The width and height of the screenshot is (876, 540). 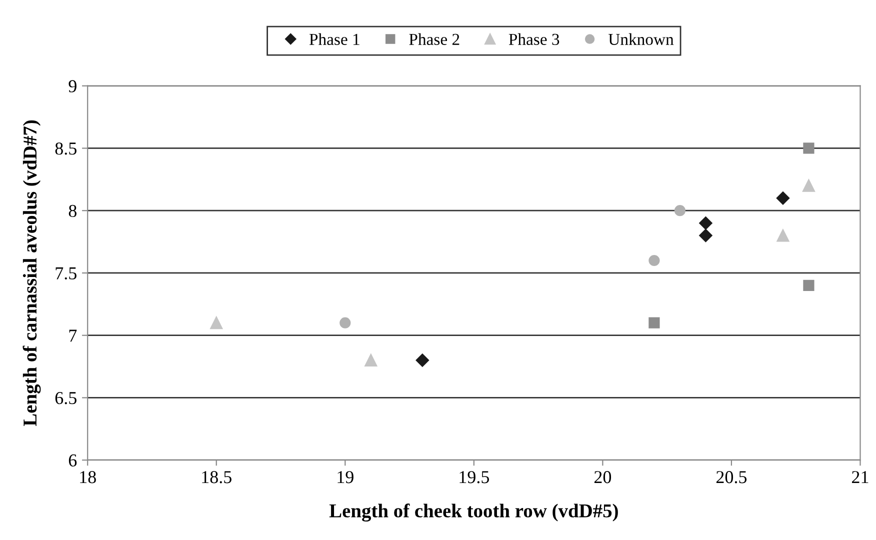 I want to click on x-tick-label: 18.5, so click(x=217, y=477).